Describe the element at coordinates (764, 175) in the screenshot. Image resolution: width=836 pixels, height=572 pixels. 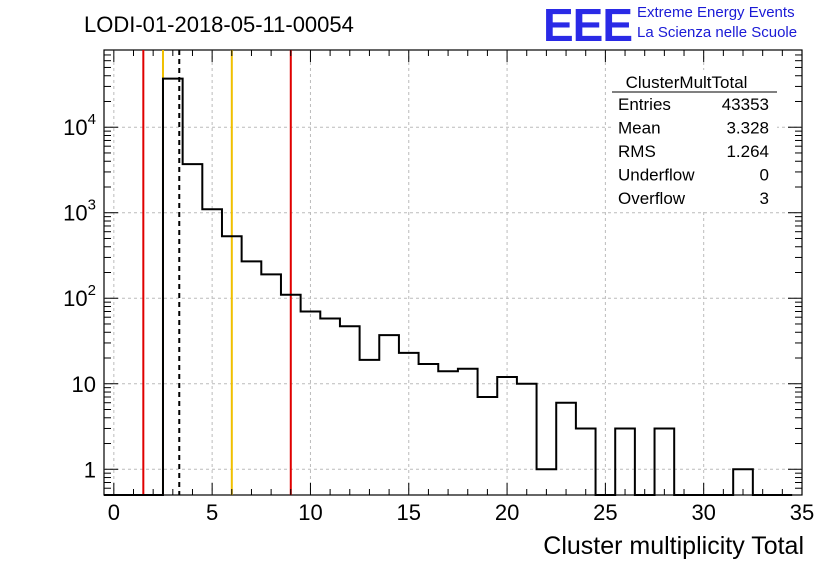
I see `stats-row-value: 0` at that location.